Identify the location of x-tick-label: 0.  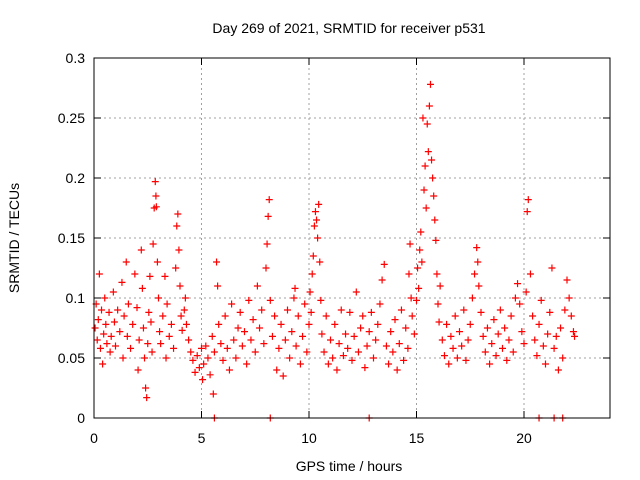
(94, 438).